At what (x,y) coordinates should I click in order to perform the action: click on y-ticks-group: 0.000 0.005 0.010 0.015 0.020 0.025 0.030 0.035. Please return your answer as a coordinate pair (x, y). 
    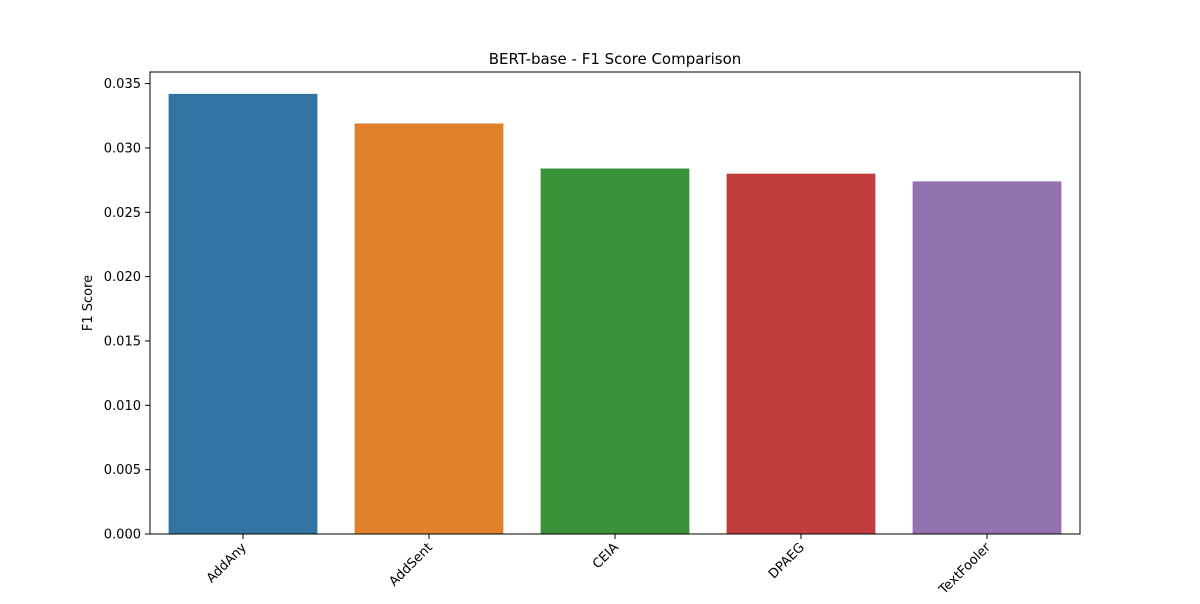
    Looking at the image, I should click on (127, 310).